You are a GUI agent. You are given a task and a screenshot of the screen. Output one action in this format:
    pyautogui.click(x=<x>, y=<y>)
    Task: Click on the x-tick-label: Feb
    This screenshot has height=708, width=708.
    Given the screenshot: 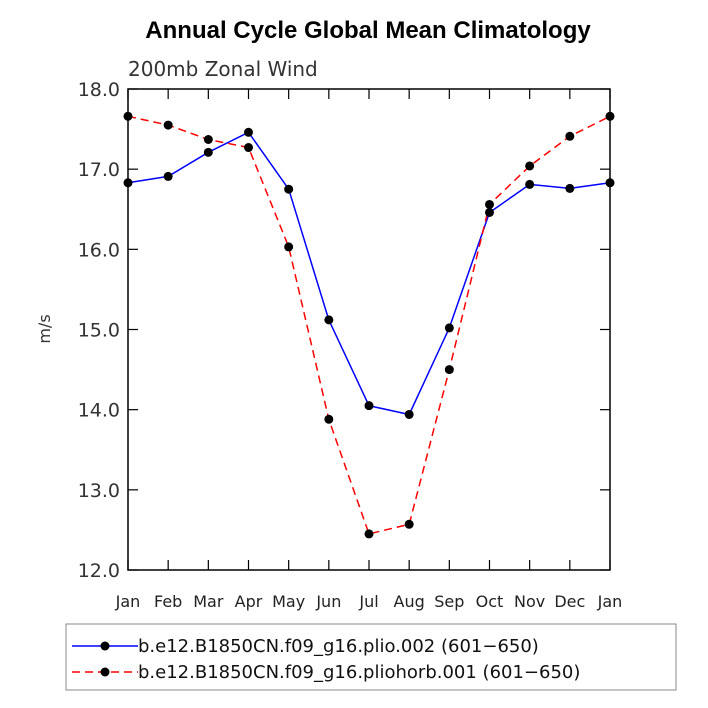 What is the action you would take?
    pyautogui.click(x=168, y=601)
    